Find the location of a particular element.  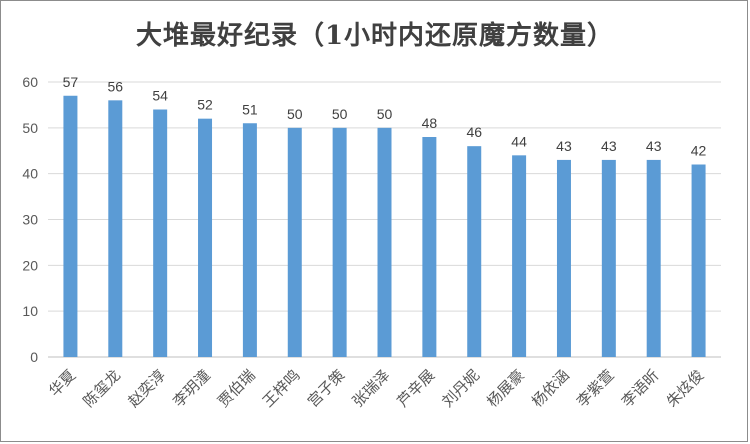

y-tick-label: 30 is located at coordinates (30, 220).